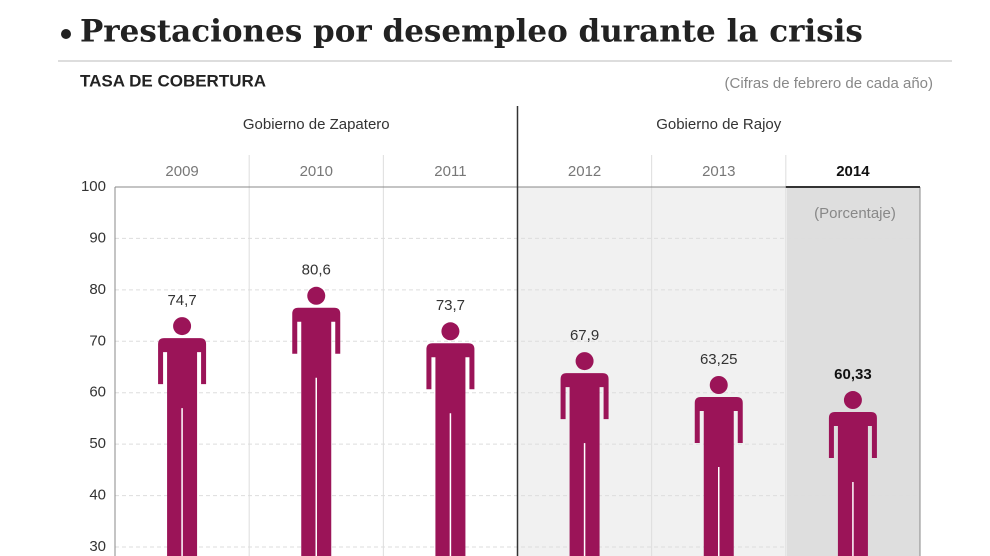 This screenshot has height=556, width=990. Describe the element at coordinates (93, 186) in the screenshot. I see `y-tick-label: 100` at that location.